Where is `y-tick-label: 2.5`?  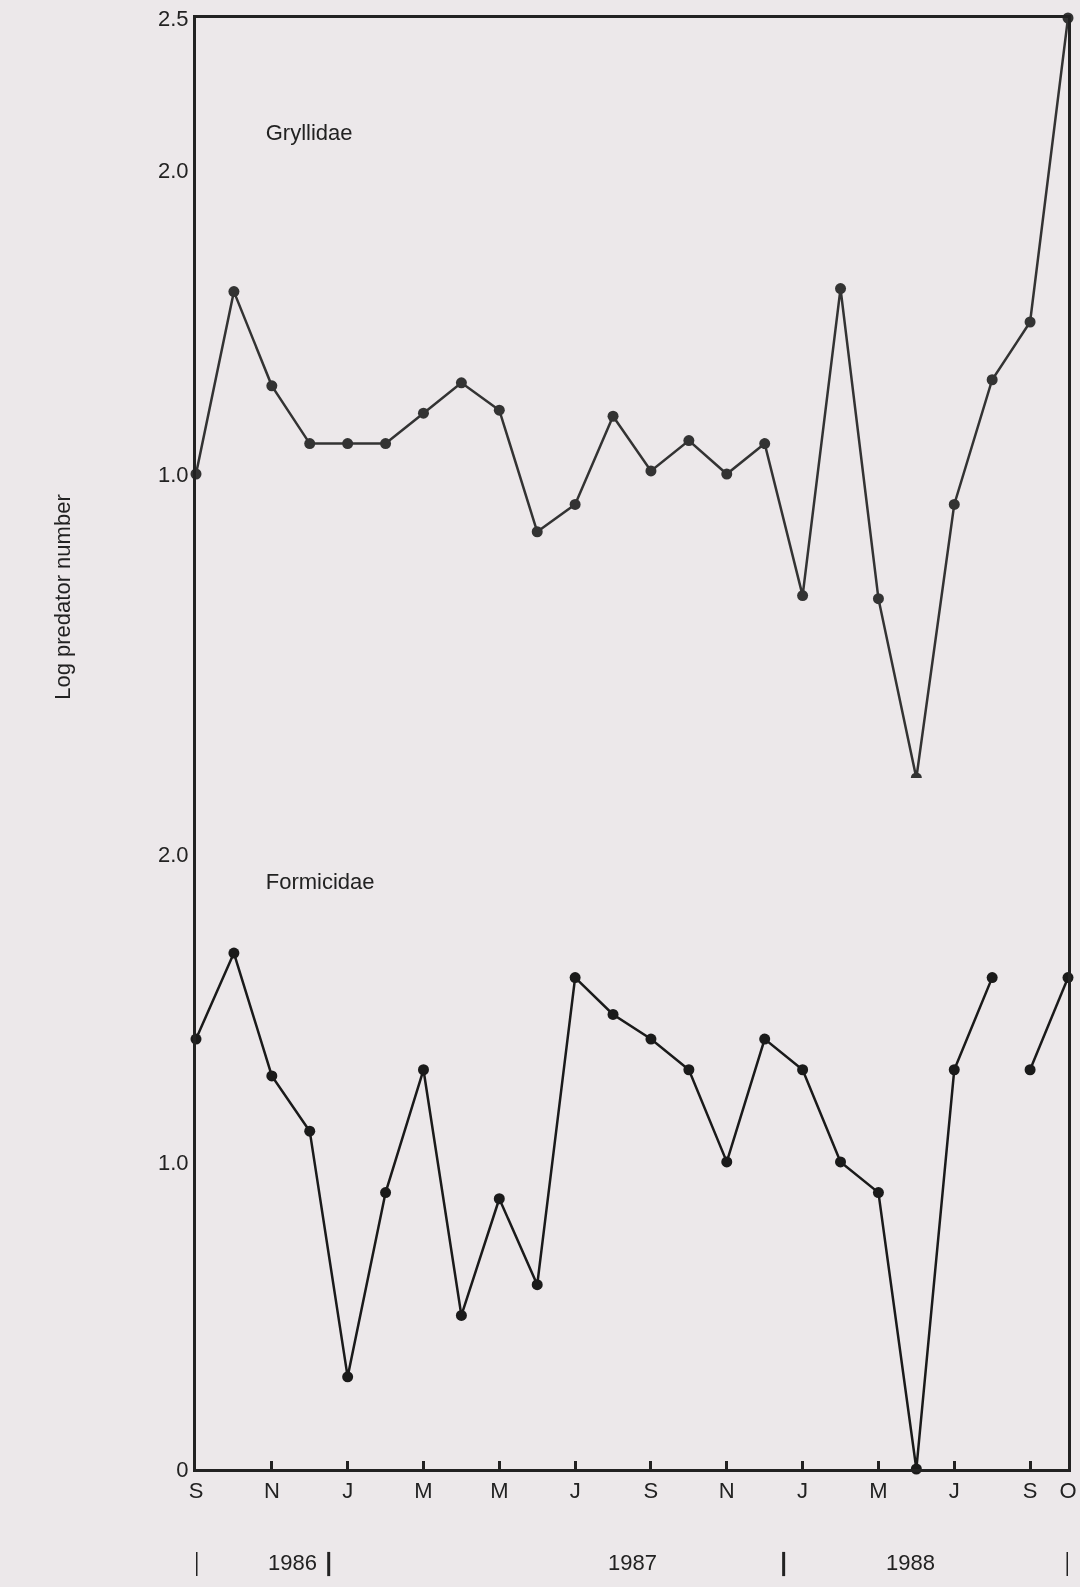
y-tick-label: 2.5 is located at coordinates (173, 18).